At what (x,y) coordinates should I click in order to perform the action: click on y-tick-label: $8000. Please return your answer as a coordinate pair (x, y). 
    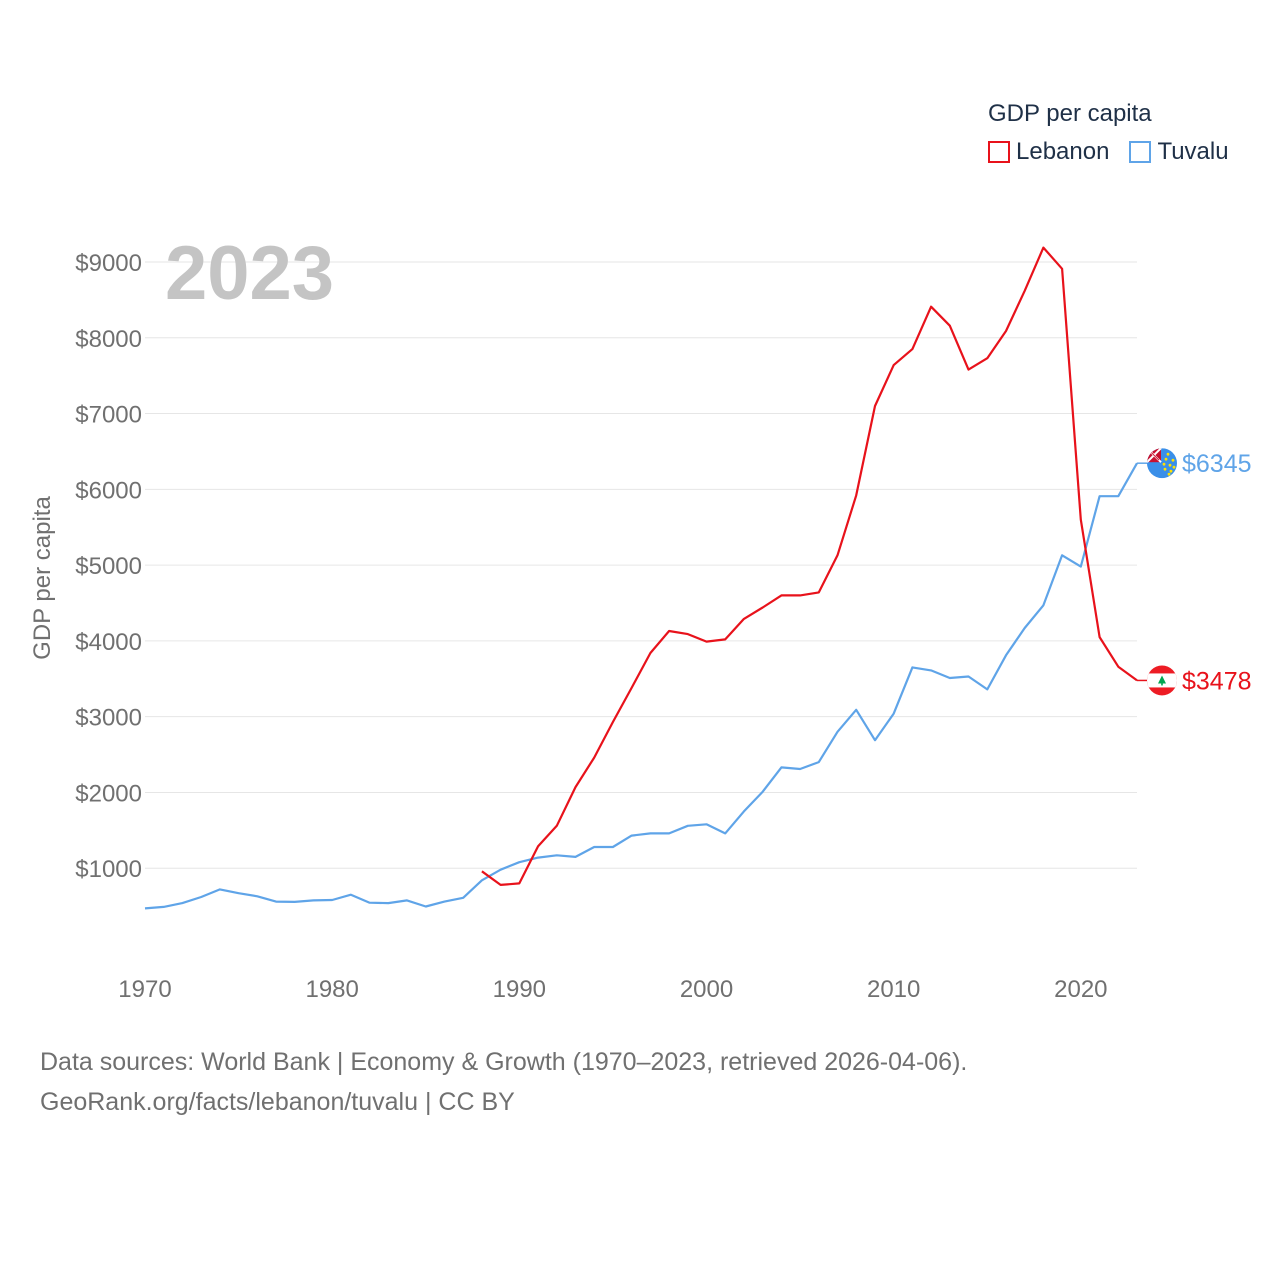
    Looking at the image, I should click on (108, 339).